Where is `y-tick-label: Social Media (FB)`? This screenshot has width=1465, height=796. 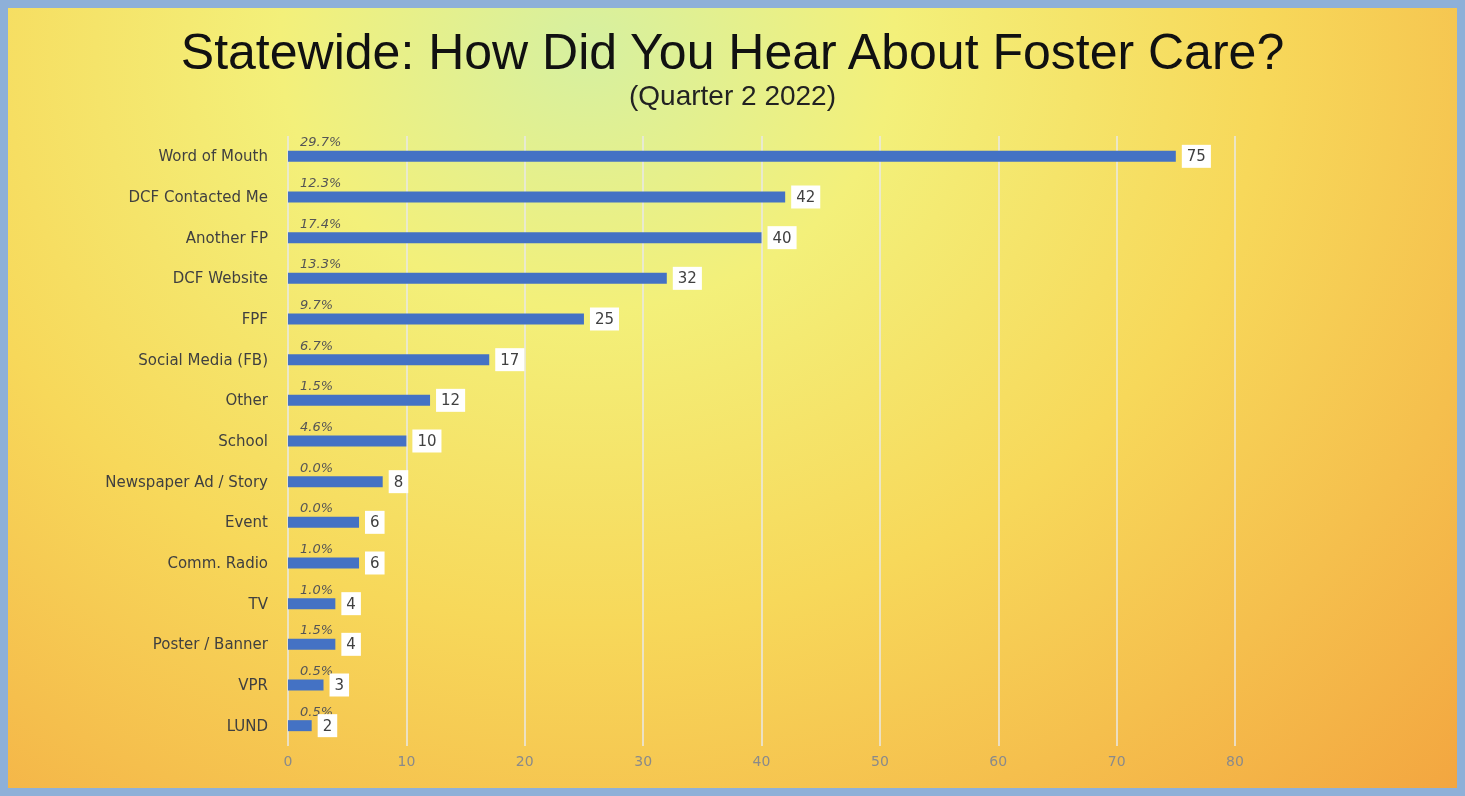
y-tick-label: Social Media (FB) is located at coordinates (203, 359).